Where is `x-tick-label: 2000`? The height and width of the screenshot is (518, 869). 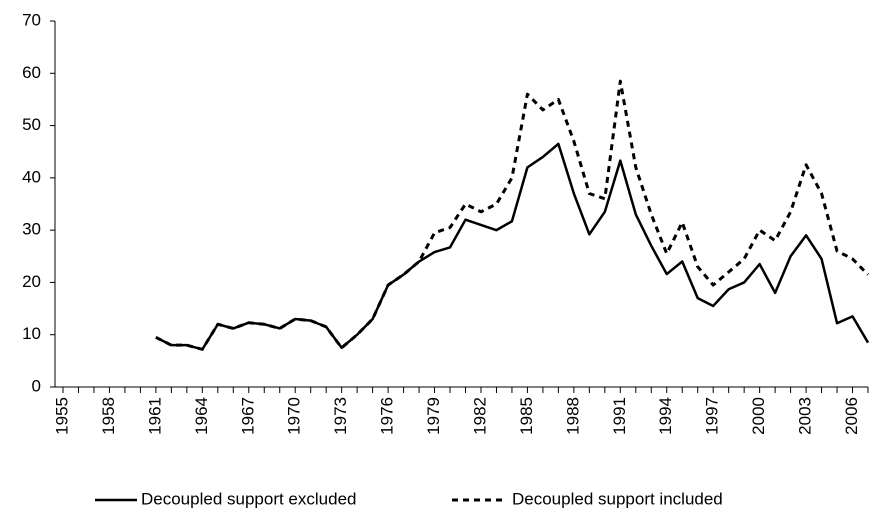
x-tick-label: 2000 is located at coordinates (758, 416).